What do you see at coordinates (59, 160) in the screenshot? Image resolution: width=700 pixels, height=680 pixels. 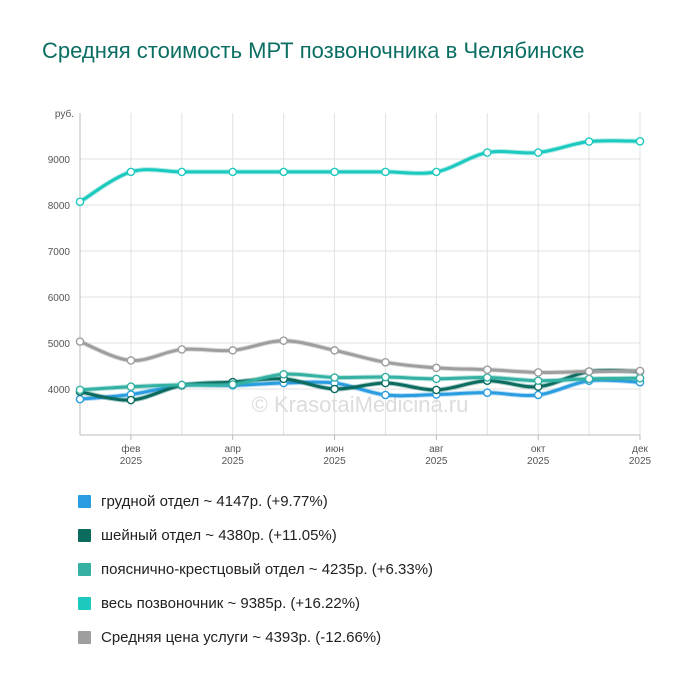 I see `y-tick-label: 9000` at bounding box center [59, 160].